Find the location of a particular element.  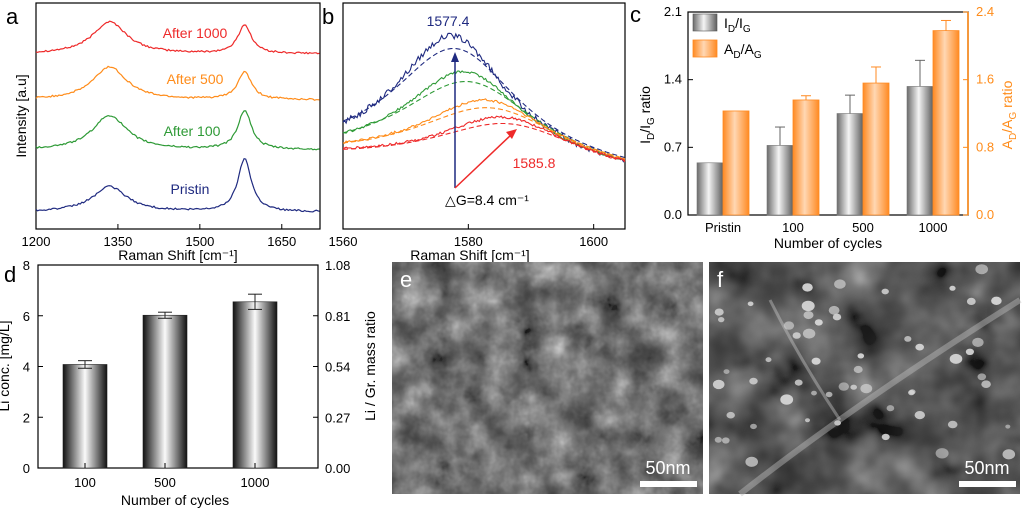

legend-swatch-adag is located at coordinates (705, 48).